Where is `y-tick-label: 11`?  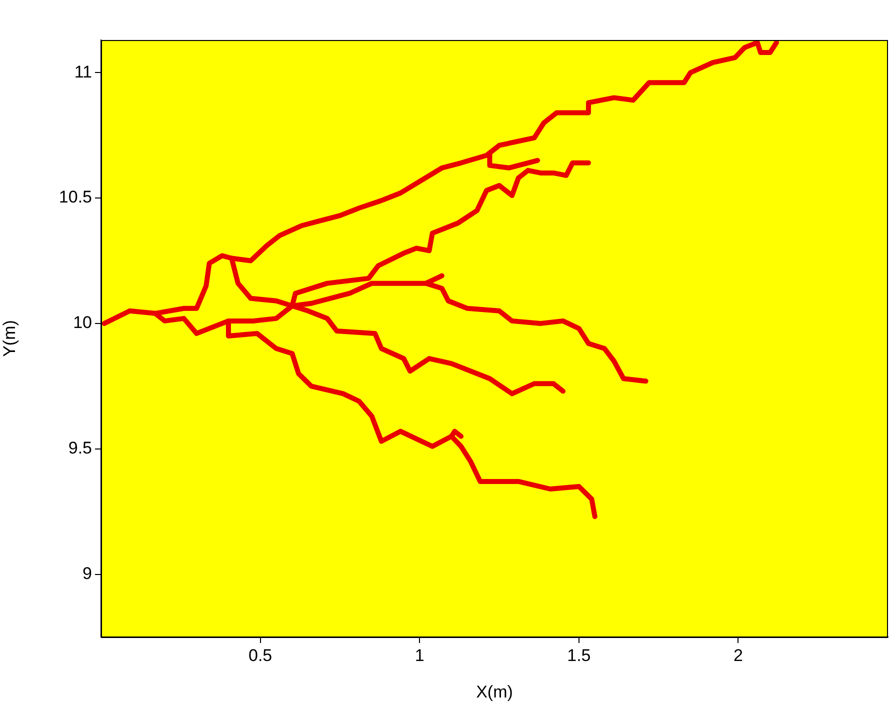 y-tick-label: 11 is located at coordinates (83, 72).